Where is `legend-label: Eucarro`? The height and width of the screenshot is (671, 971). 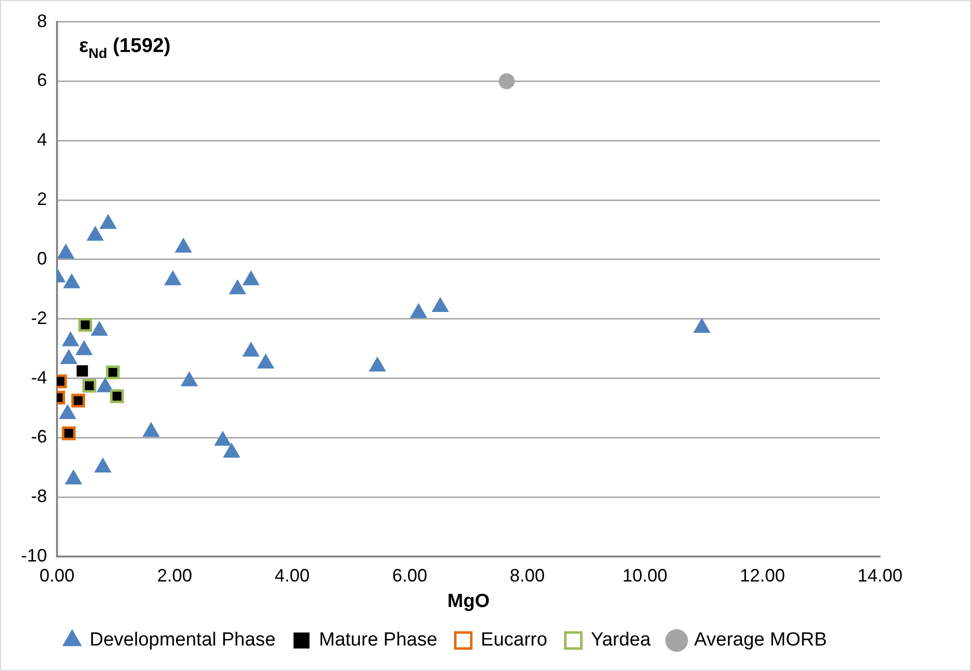 legend-label: Eucarro is located at coordinates (514, 640).